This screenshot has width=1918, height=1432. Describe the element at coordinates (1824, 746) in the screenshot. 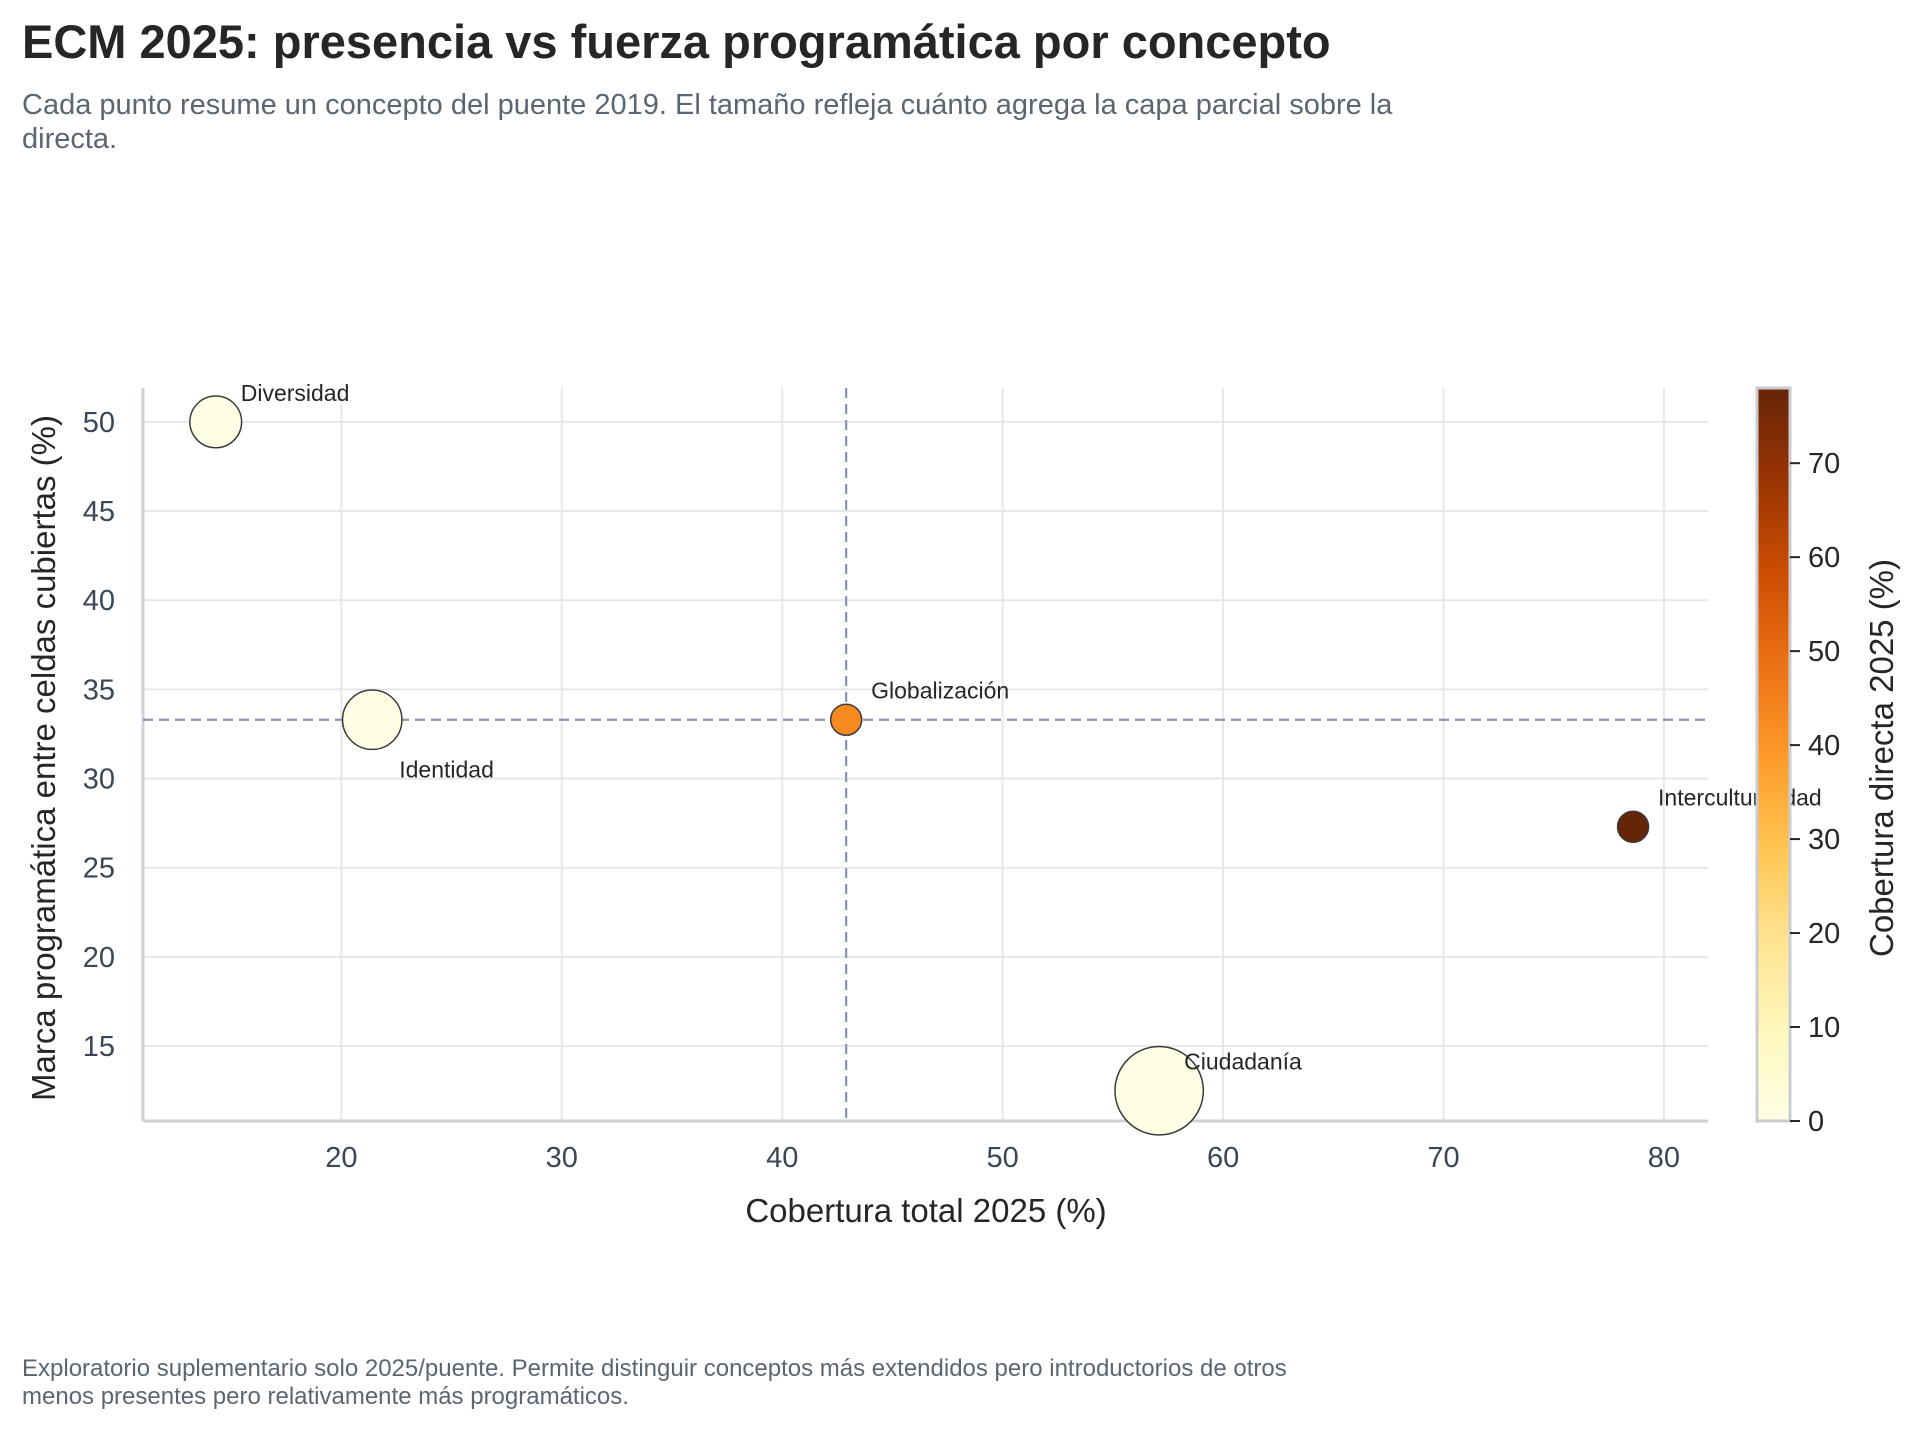

I see `colorbar-tick-label: 40` at that location.